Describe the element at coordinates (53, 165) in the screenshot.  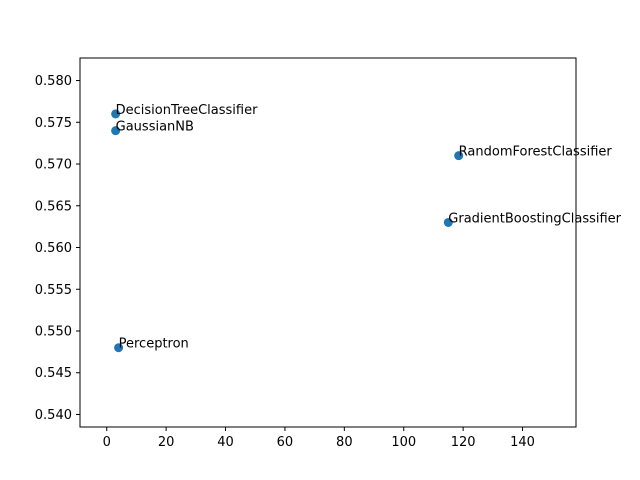
I see `y-tick-label: 0.570` at that location.